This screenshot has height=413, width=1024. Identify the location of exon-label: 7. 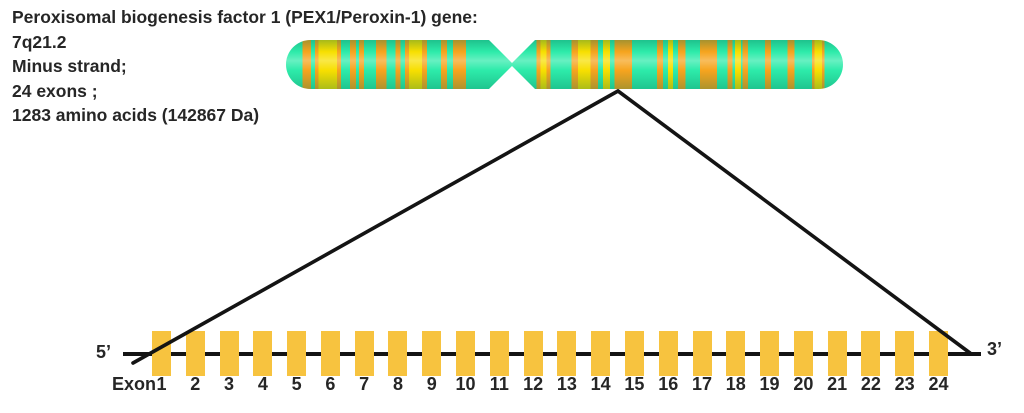
(364, 384).